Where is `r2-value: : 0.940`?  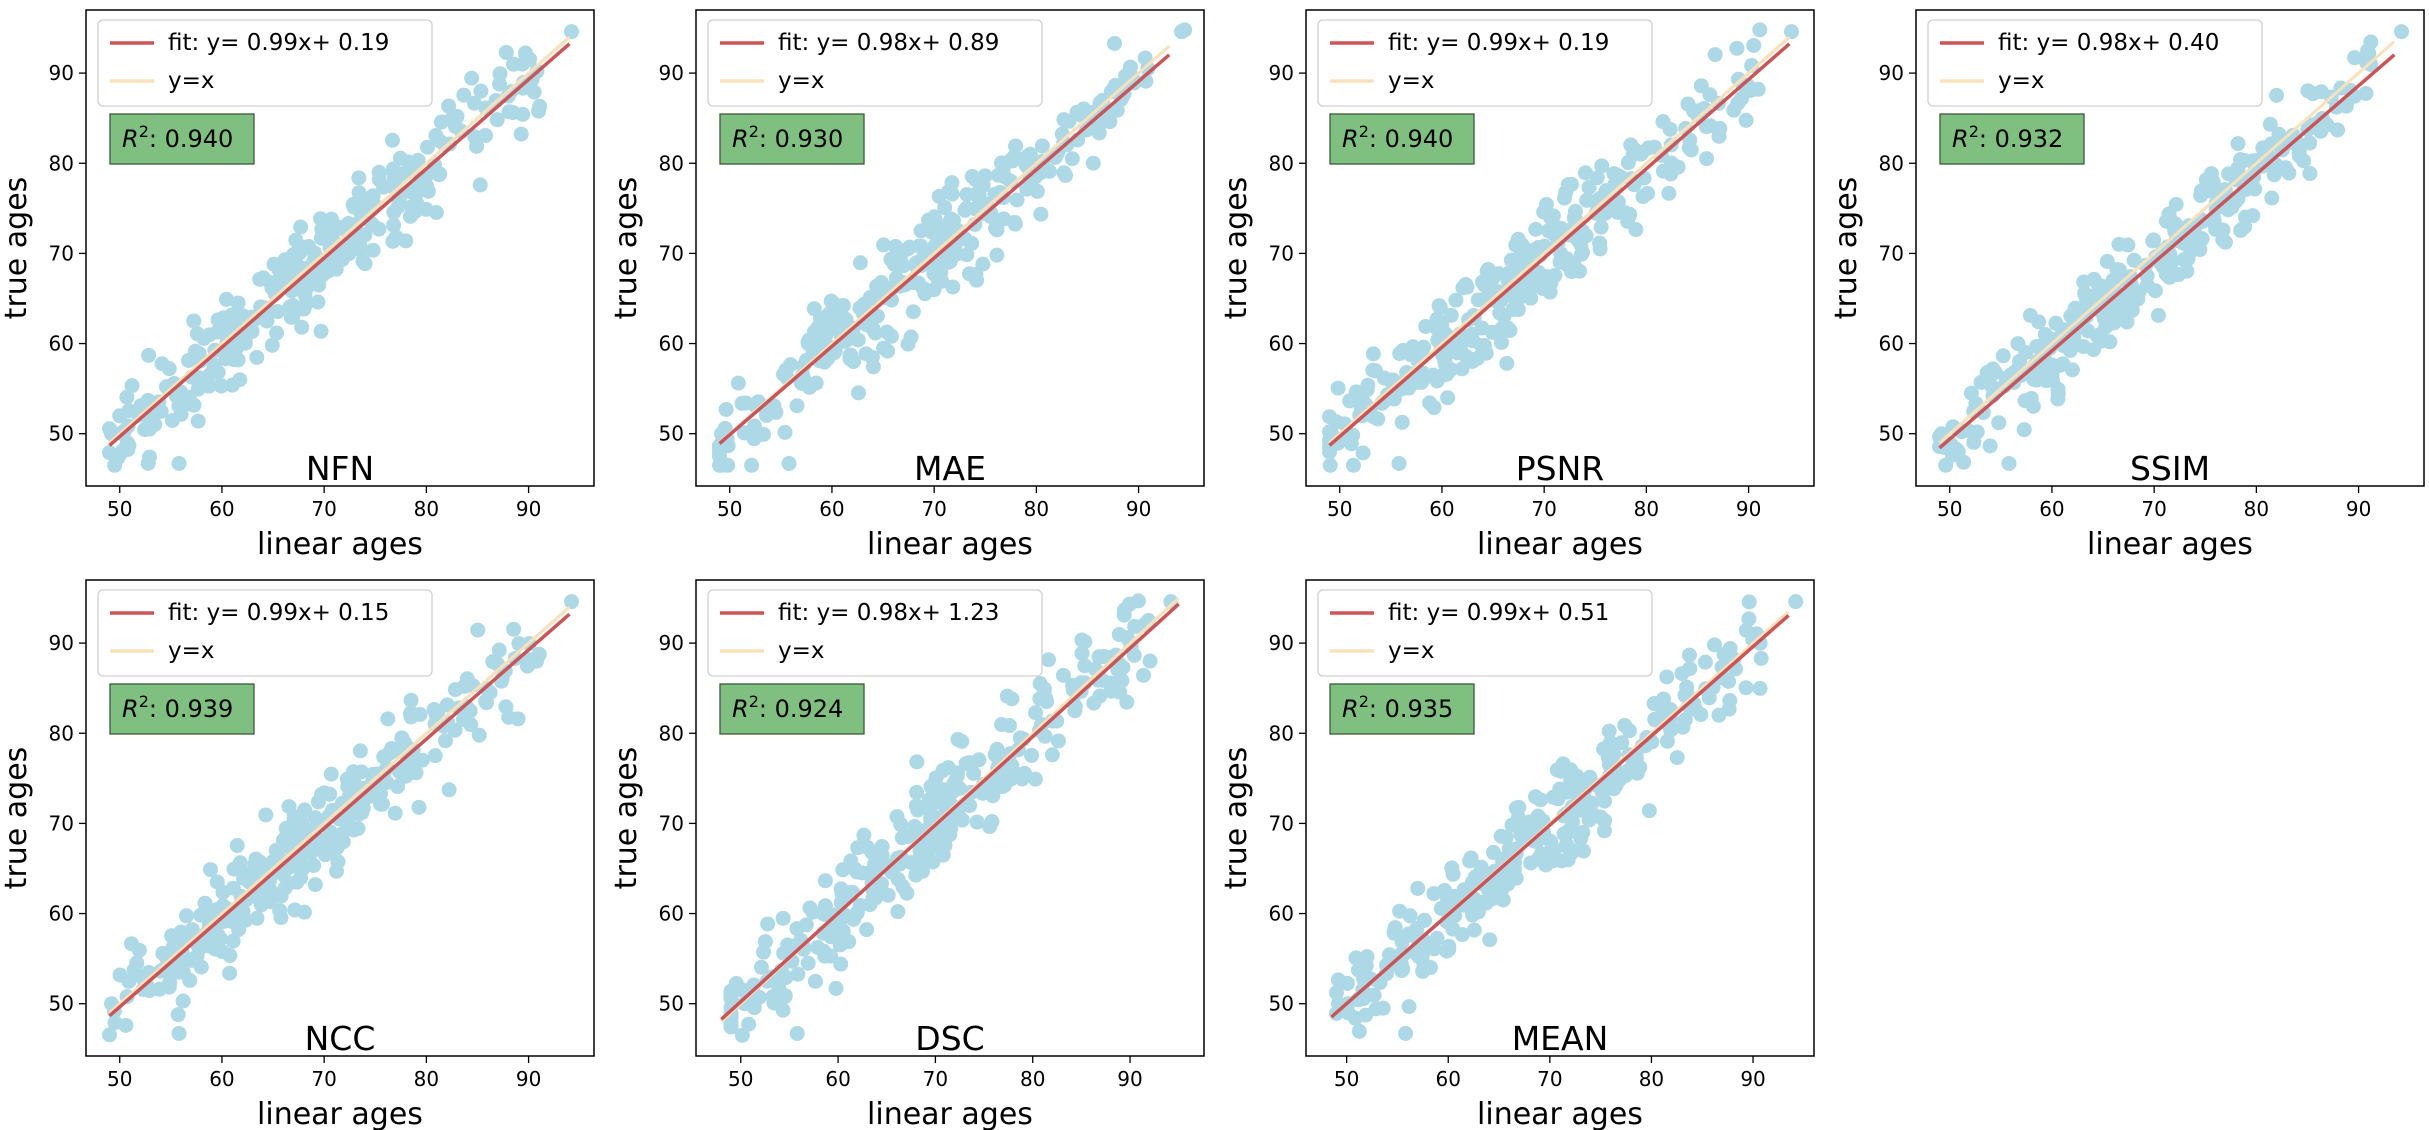
r2-value: : 0.940 is located at coordinates (191, 139).